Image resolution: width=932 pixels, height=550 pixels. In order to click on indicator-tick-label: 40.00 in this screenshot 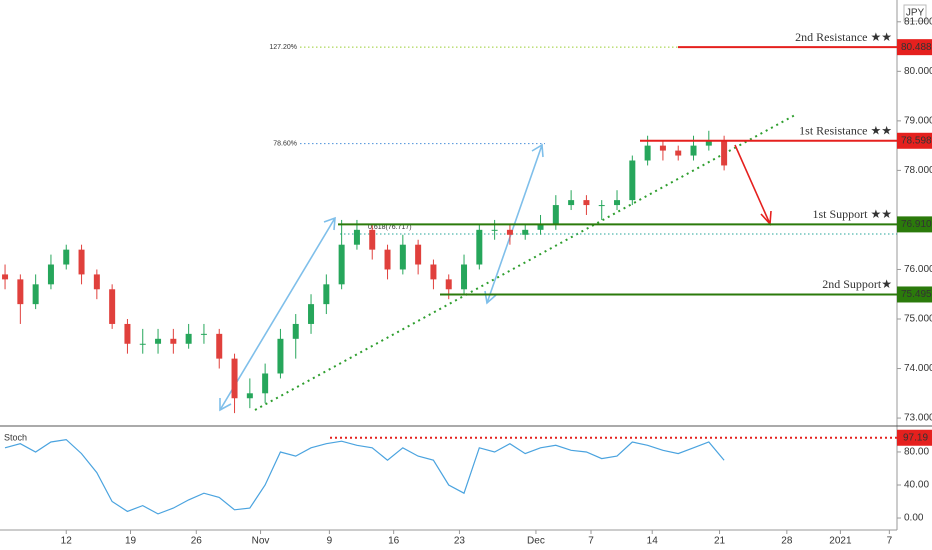, I will do `click(916, 485)`.